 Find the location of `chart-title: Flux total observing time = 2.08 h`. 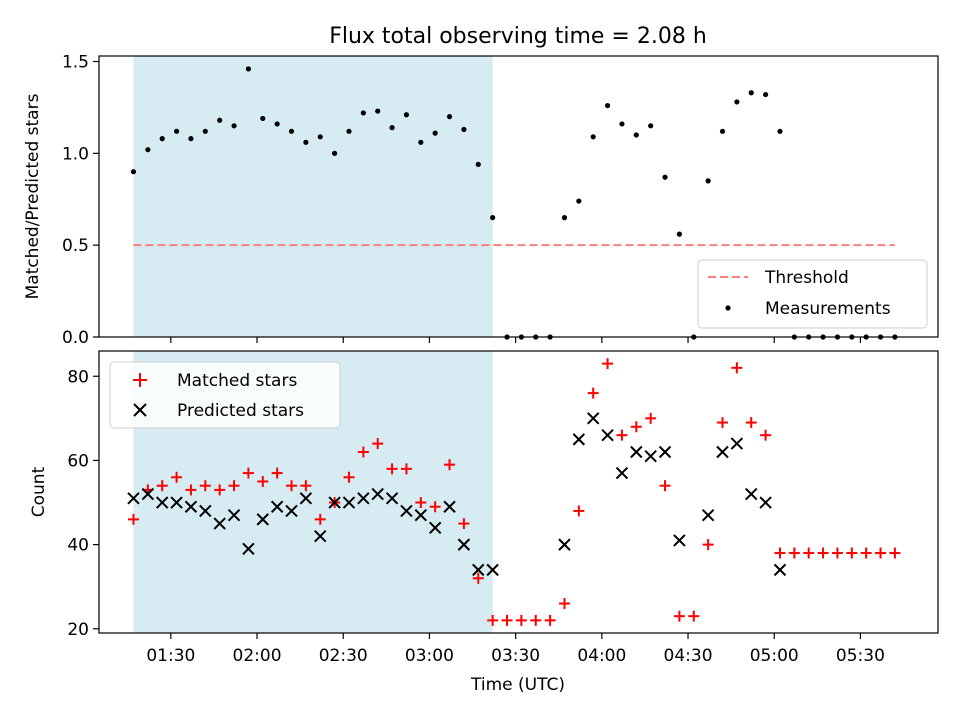

chart-title: Flux total observing time = 2.08 h is located at coordinates (518, 36).